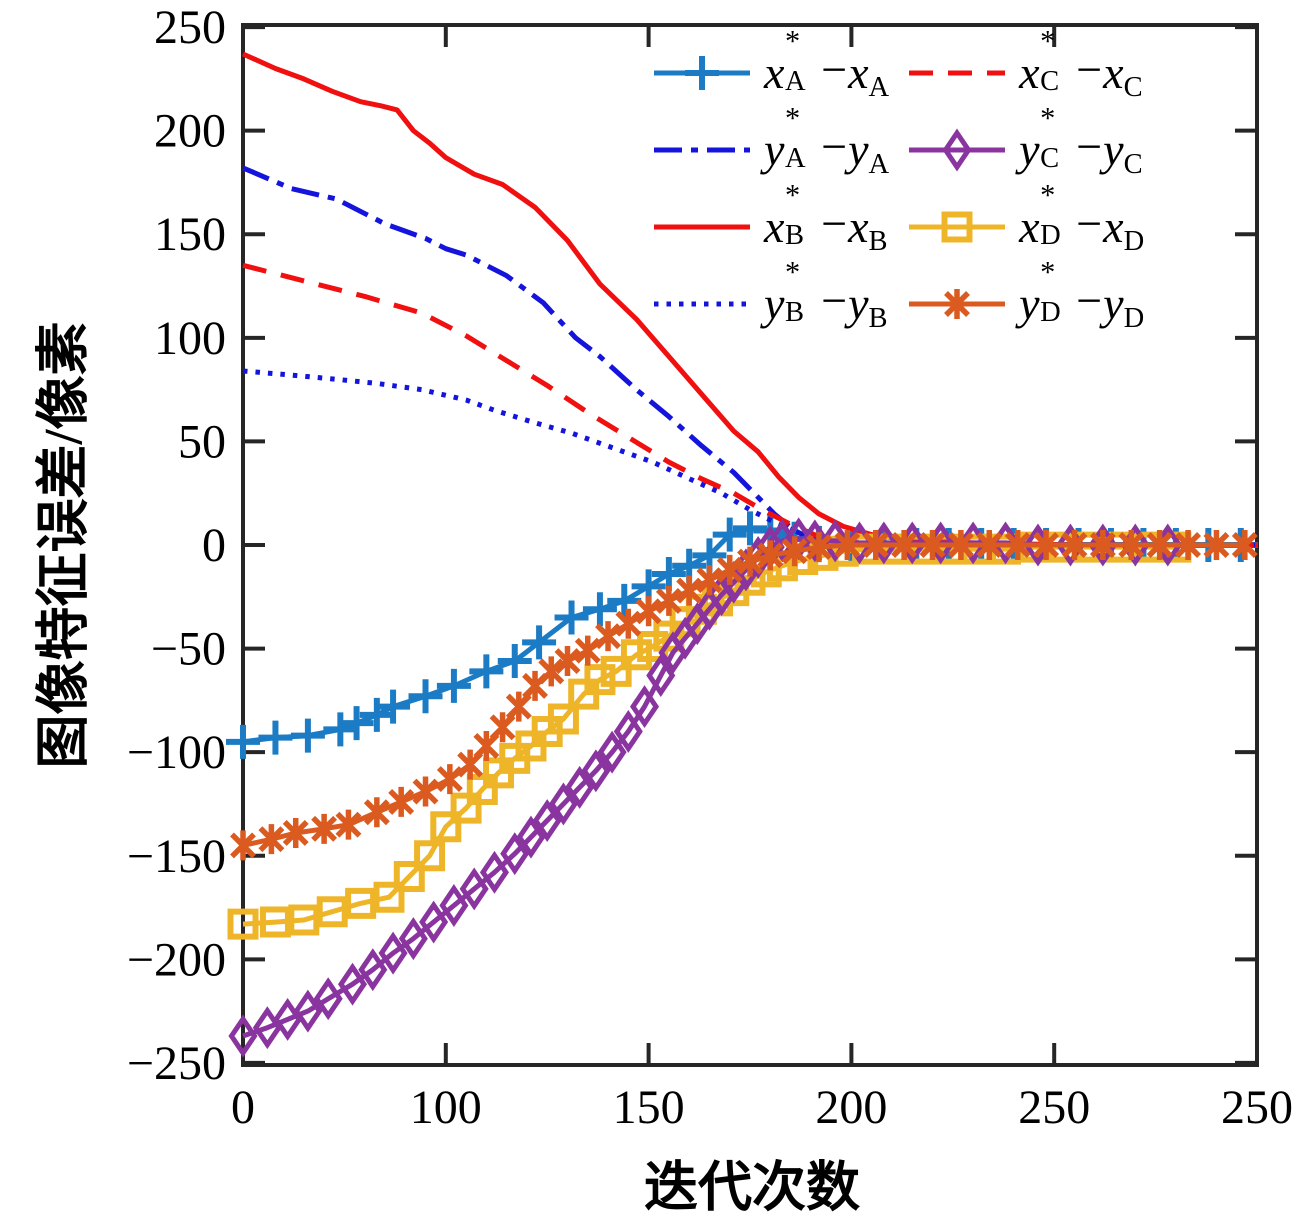 This screenshot has height=1225, width=1299. I want to click on legend-label: x * A −xA, so click(827, 64).